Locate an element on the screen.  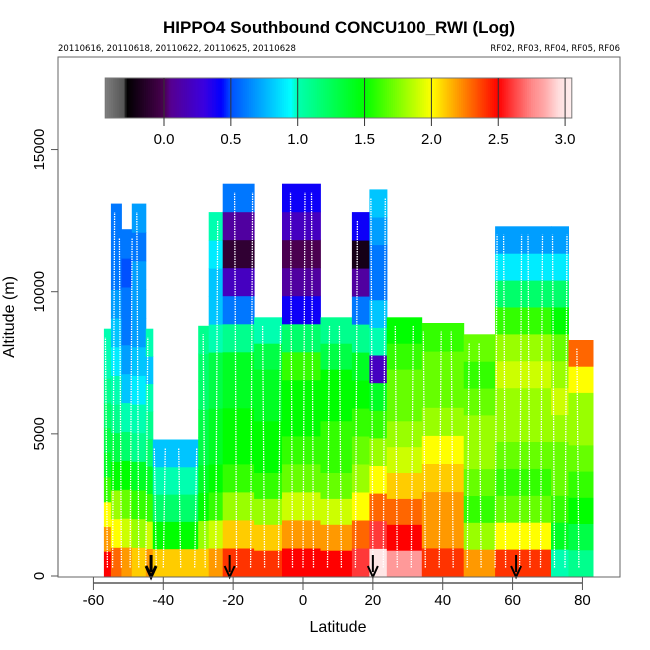
colorbar-frame is located at coordinates (338, 98).